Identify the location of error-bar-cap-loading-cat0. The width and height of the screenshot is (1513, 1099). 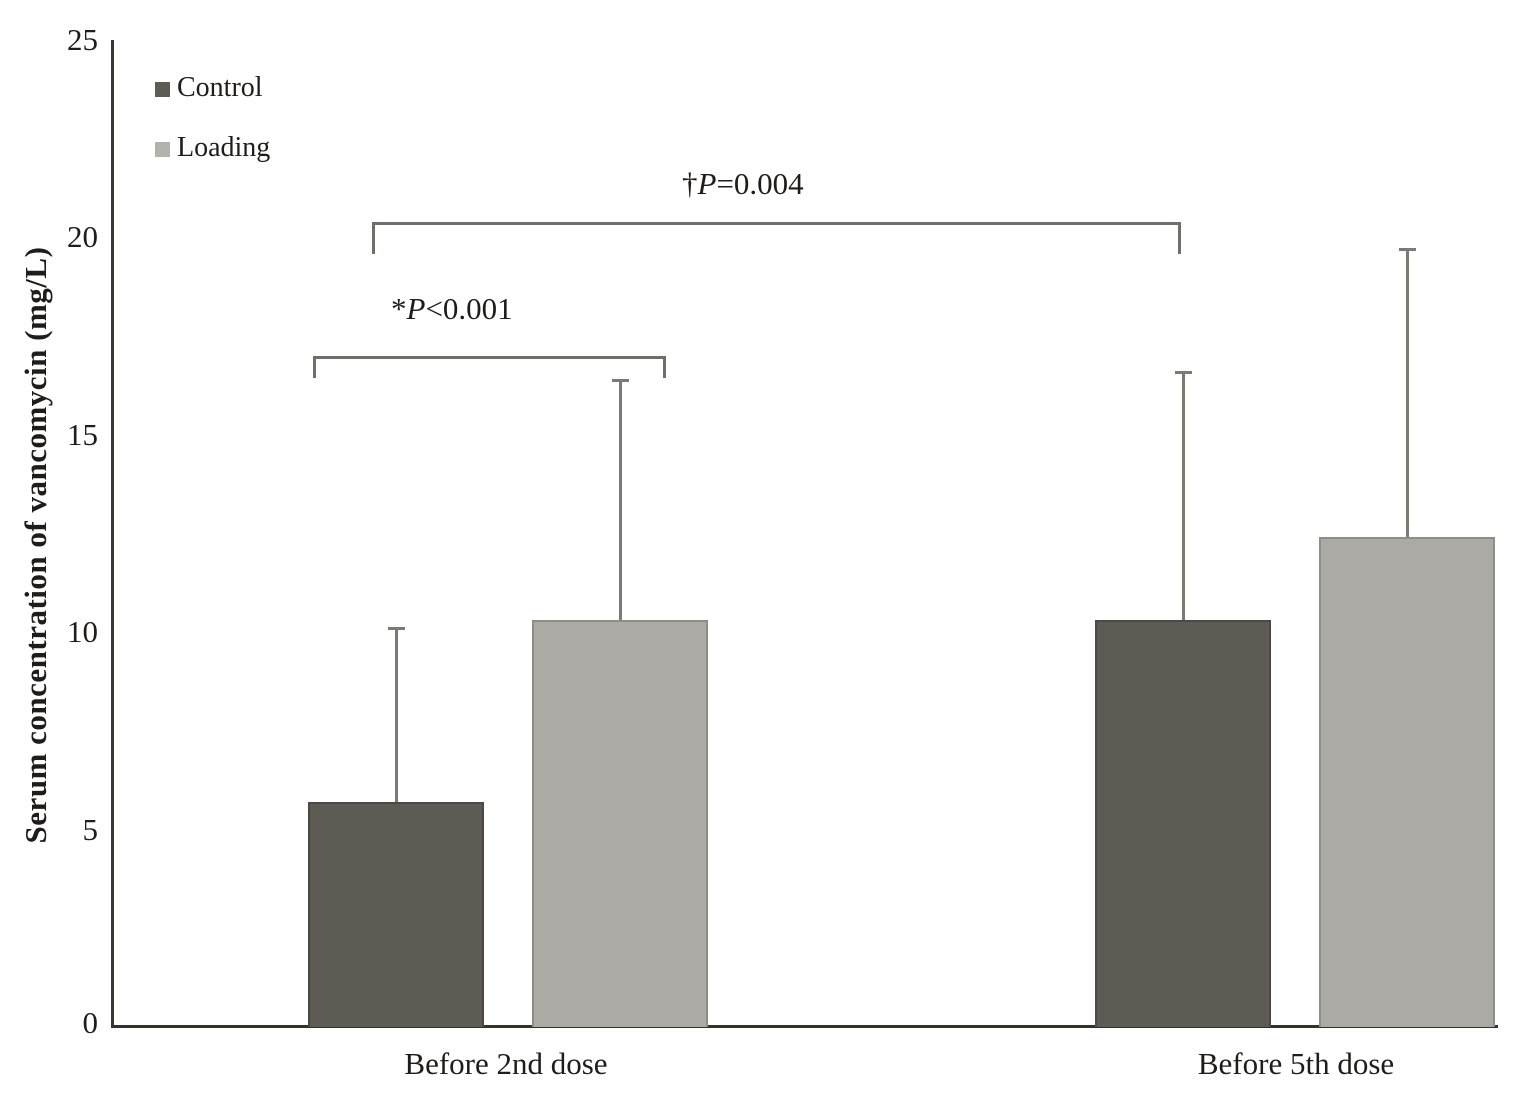
(620, 380).